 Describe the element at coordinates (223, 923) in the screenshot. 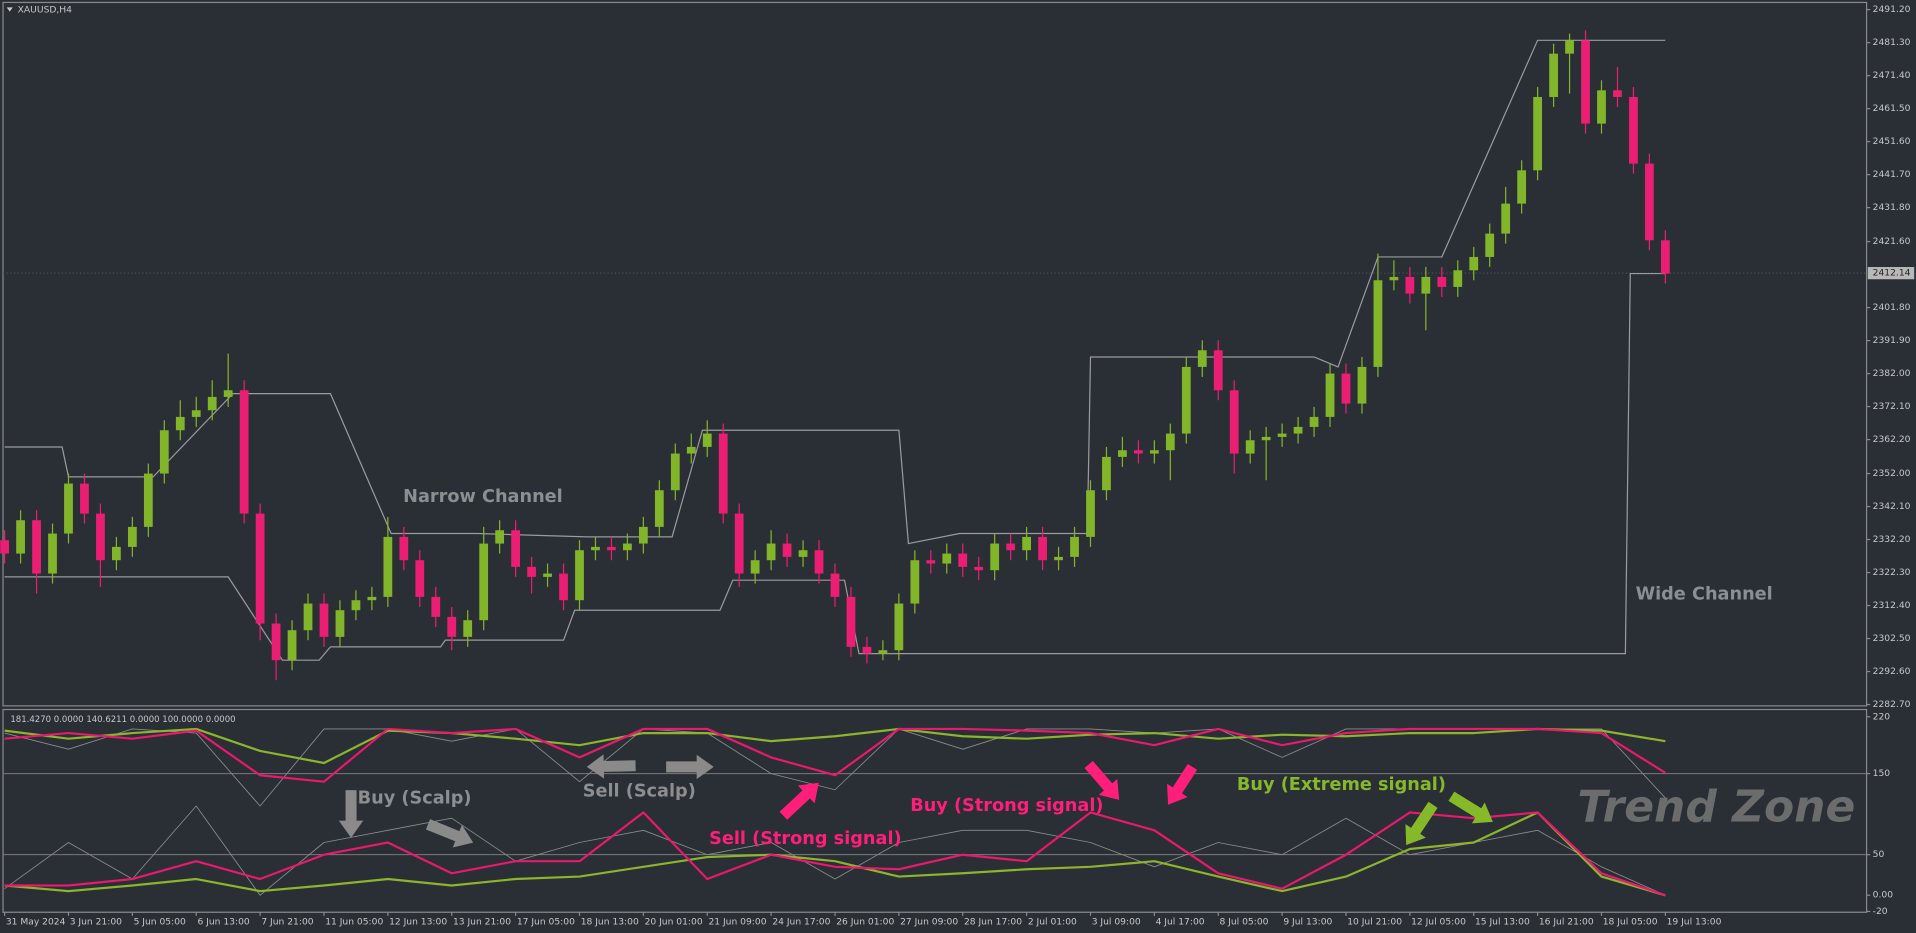

I see `x-tick-label: 6 Jun 13:00` at that location.